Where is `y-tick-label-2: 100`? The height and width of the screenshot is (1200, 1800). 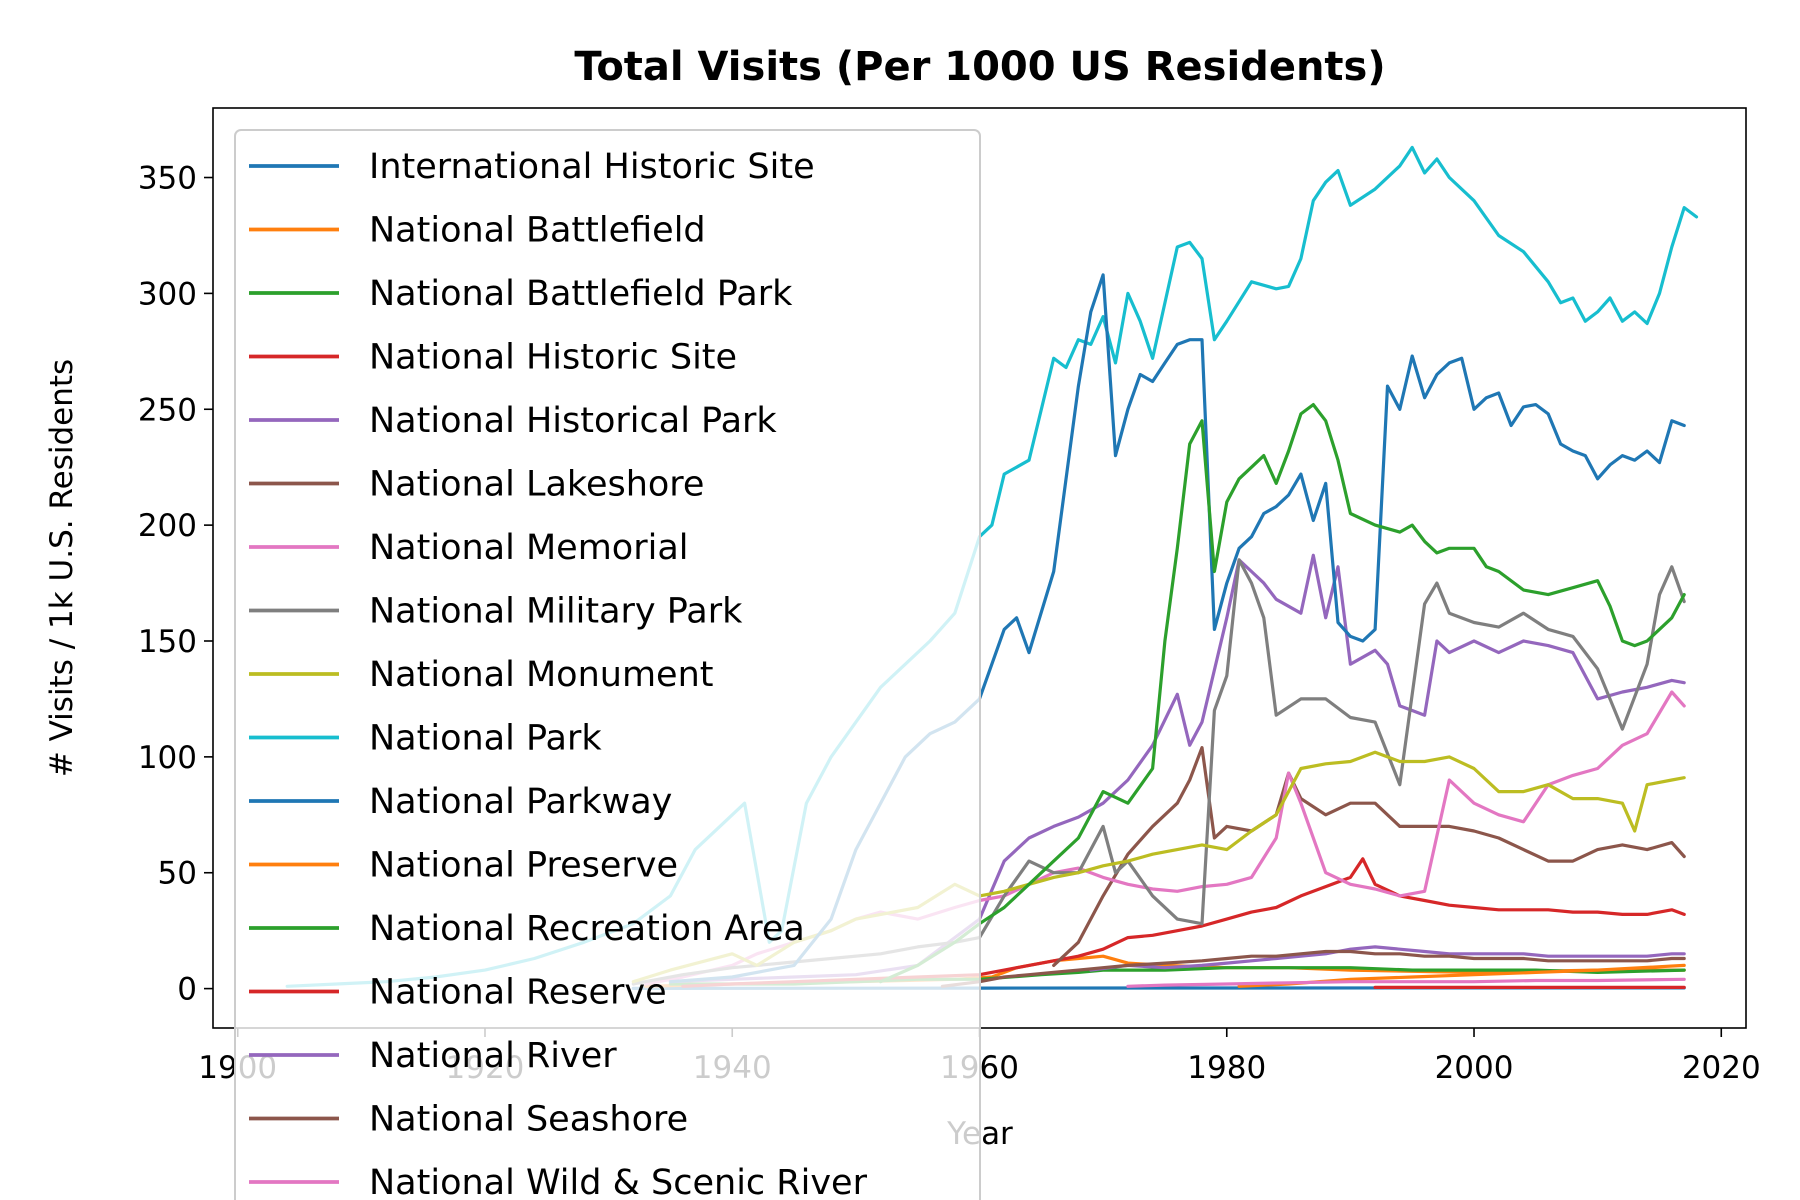 y-tick-label-2: 100 is located at coordinates (167, 758).